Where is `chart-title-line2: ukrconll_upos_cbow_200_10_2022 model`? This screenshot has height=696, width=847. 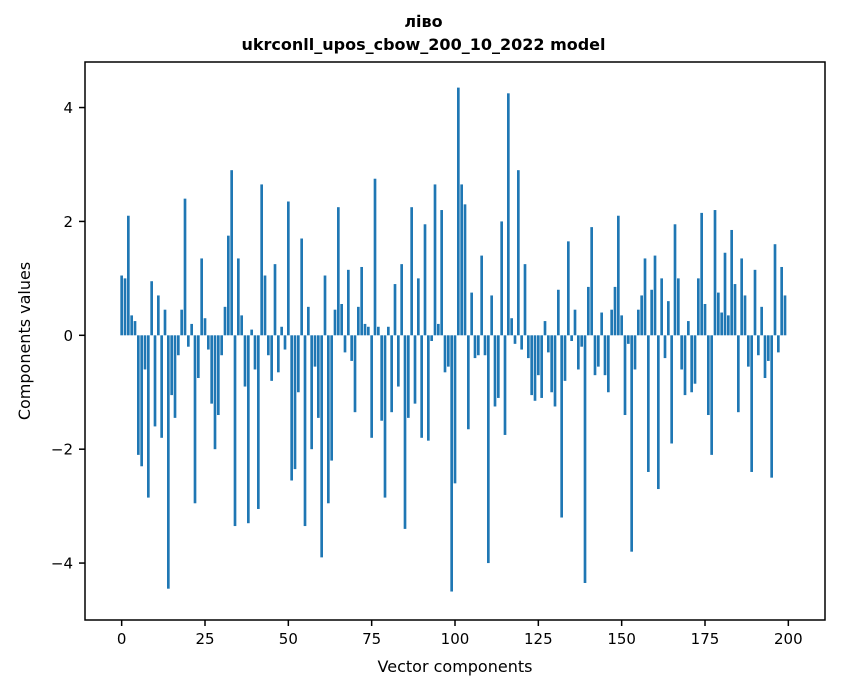
chart-title-line2: ukrconll_upos_cbow_200_10_2022 model is located at coordinates (423, 45).